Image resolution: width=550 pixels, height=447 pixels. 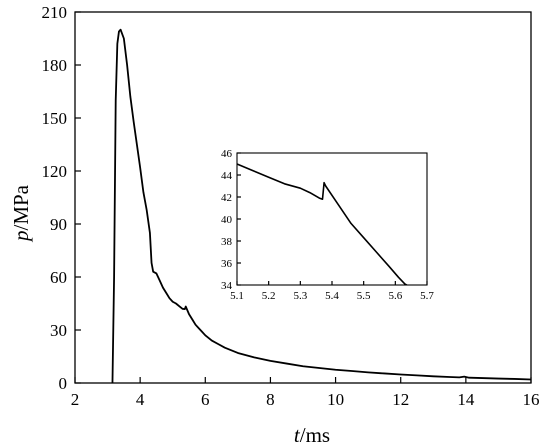 What do you see at coordinates (531, 399) in the screenshot?
I see `main-x-tick-label: 16` at bounding box center [531, 399].